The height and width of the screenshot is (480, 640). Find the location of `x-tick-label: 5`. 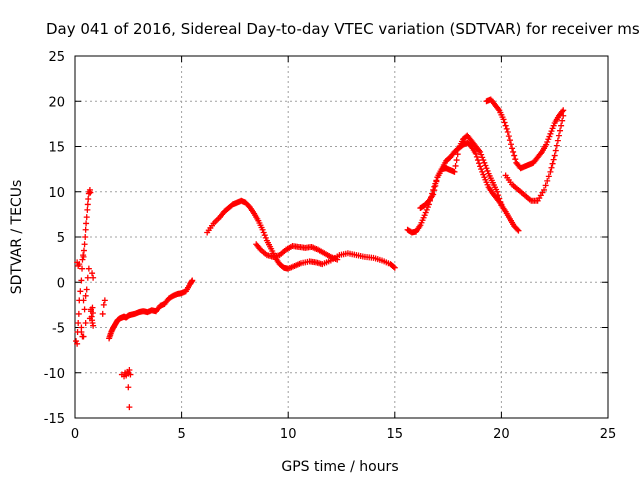

x-tick-label: 5 is located at coordinates (181, 434).